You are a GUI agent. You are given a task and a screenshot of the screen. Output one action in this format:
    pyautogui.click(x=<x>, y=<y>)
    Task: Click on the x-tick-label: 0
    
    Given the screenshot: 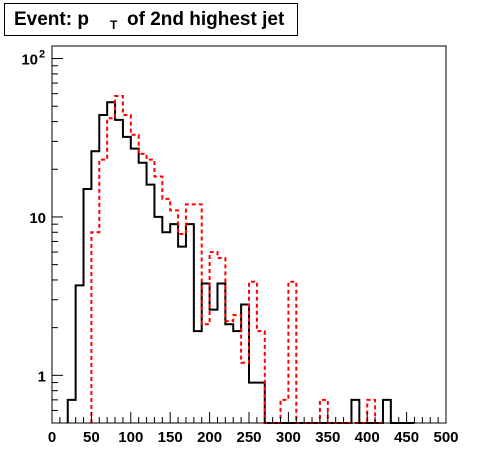 What is the action you would take?
    pyautogui.click(x=52, y=437)
    